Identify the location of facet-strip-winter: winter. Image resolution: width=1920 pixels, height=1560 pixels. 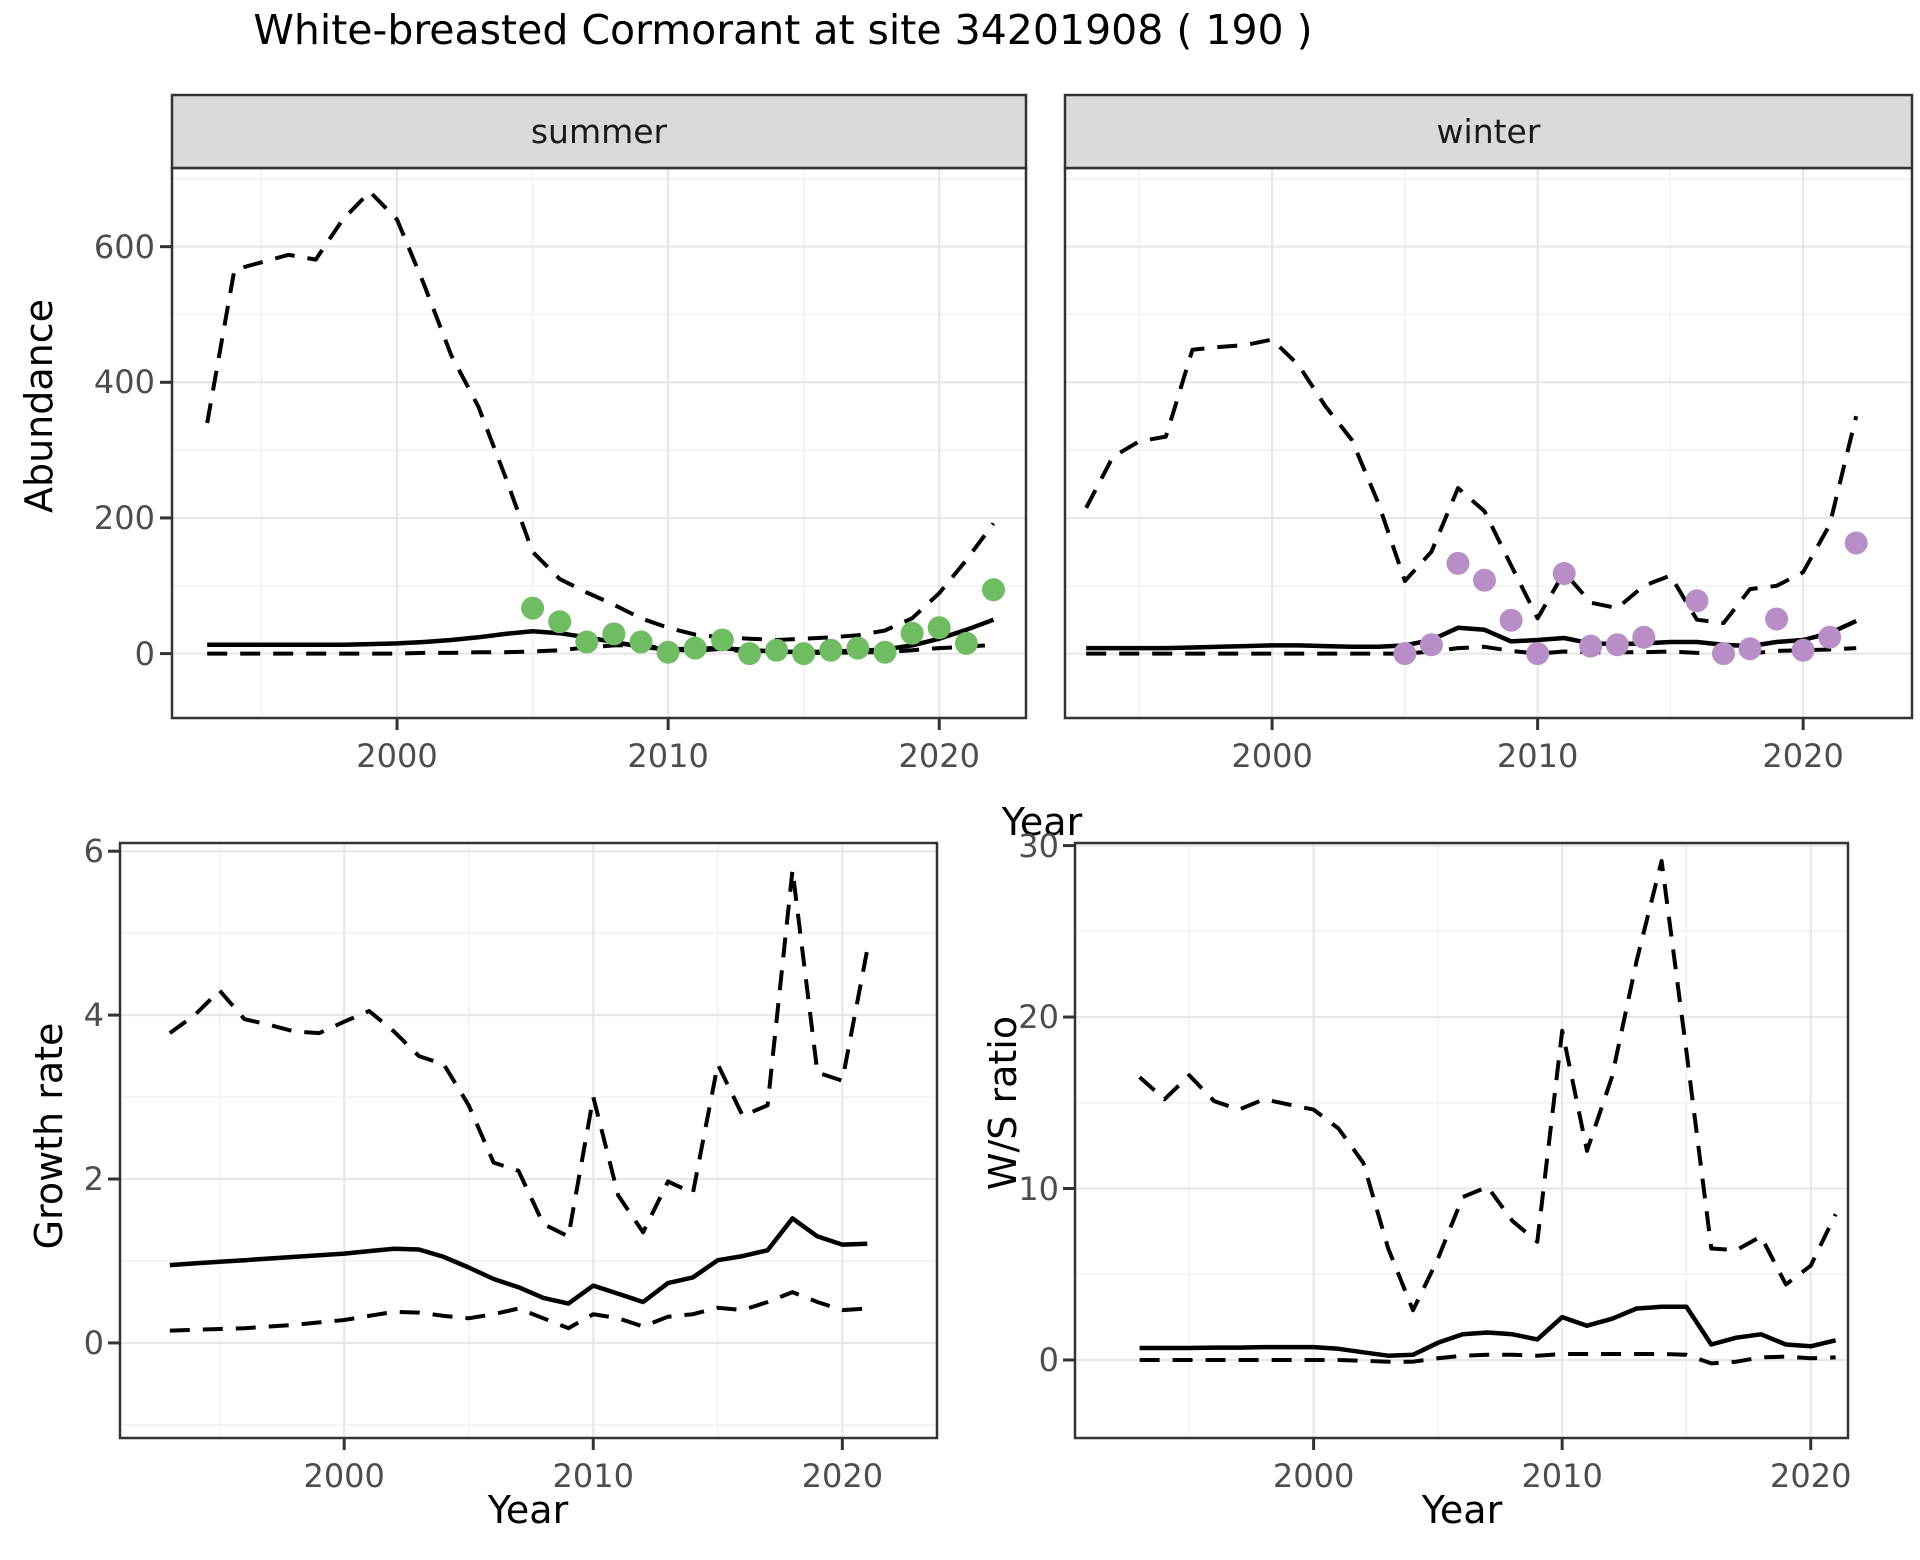
(1488, 131).